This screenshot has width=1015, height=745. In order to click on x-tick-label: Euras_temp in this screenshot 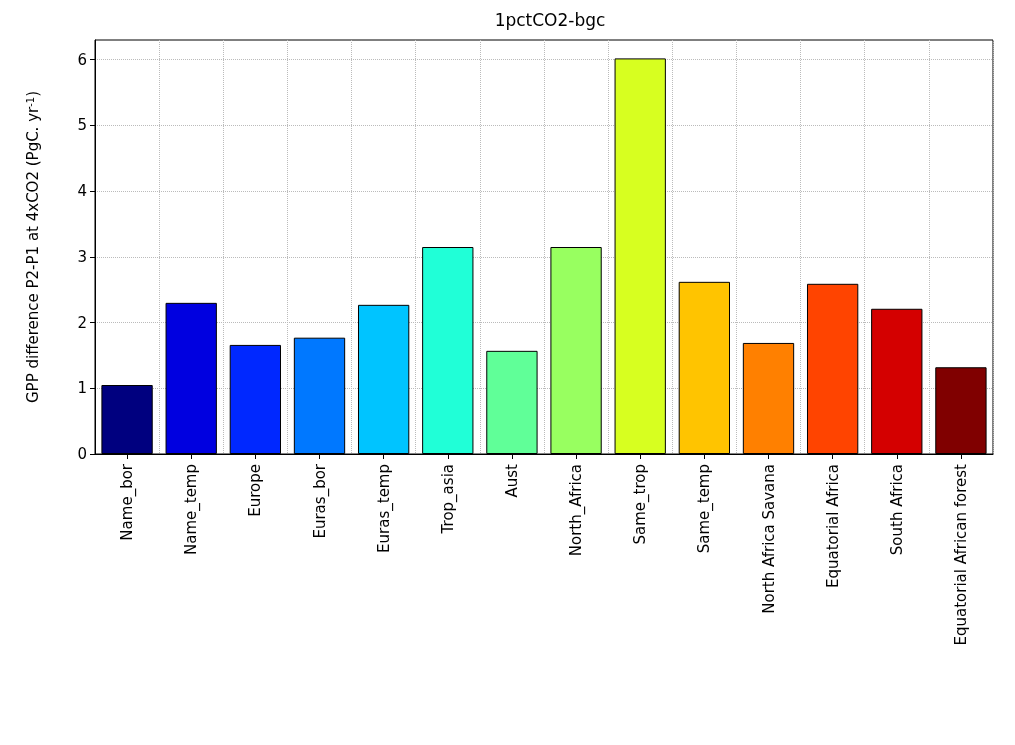, I will do `click(384, 508)`.